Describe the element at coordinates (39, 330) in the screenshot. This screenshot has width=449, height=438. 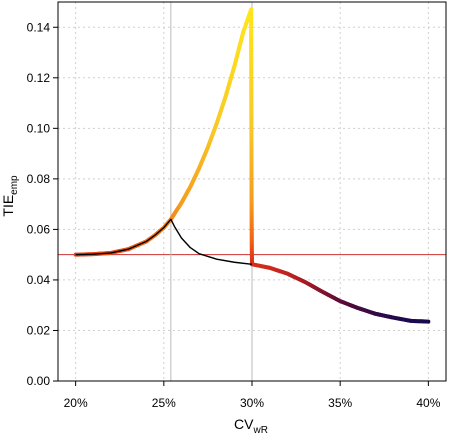
I see `y-tick-label-1: 0.02` at that location.